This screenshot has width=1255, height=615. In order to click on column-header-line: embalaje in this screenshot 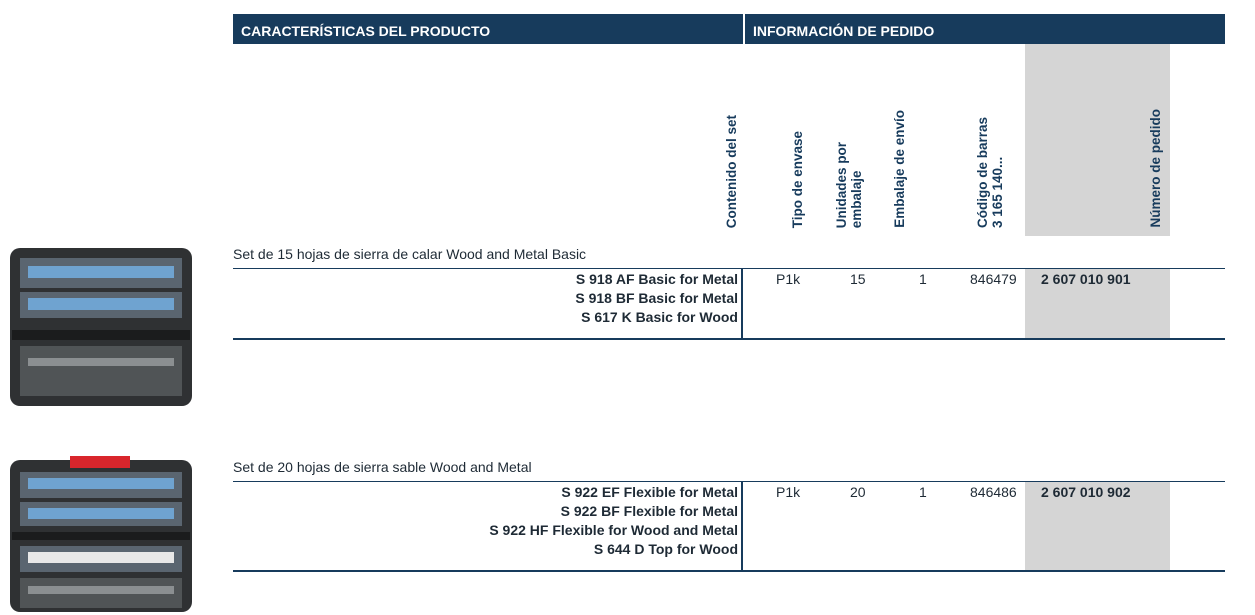, I will do `click(856, 199)`.